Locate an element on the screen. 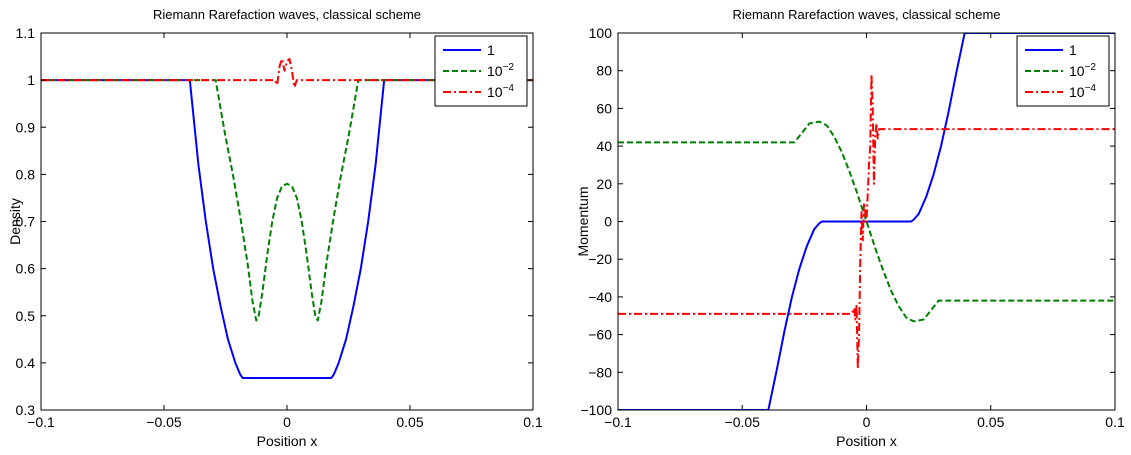 The image size is (1131, 455). y-tick-label: 0.5 is located at coordinates (26, 316).